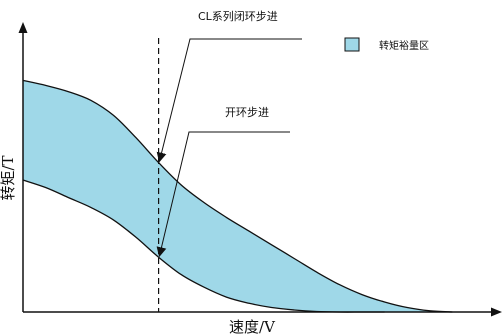 This screenshot has width=502, height=336. What do you see at coordinates (23, 27) in the screenshot?
I see `y-axis-arrow` at bounding box center [23, 27].